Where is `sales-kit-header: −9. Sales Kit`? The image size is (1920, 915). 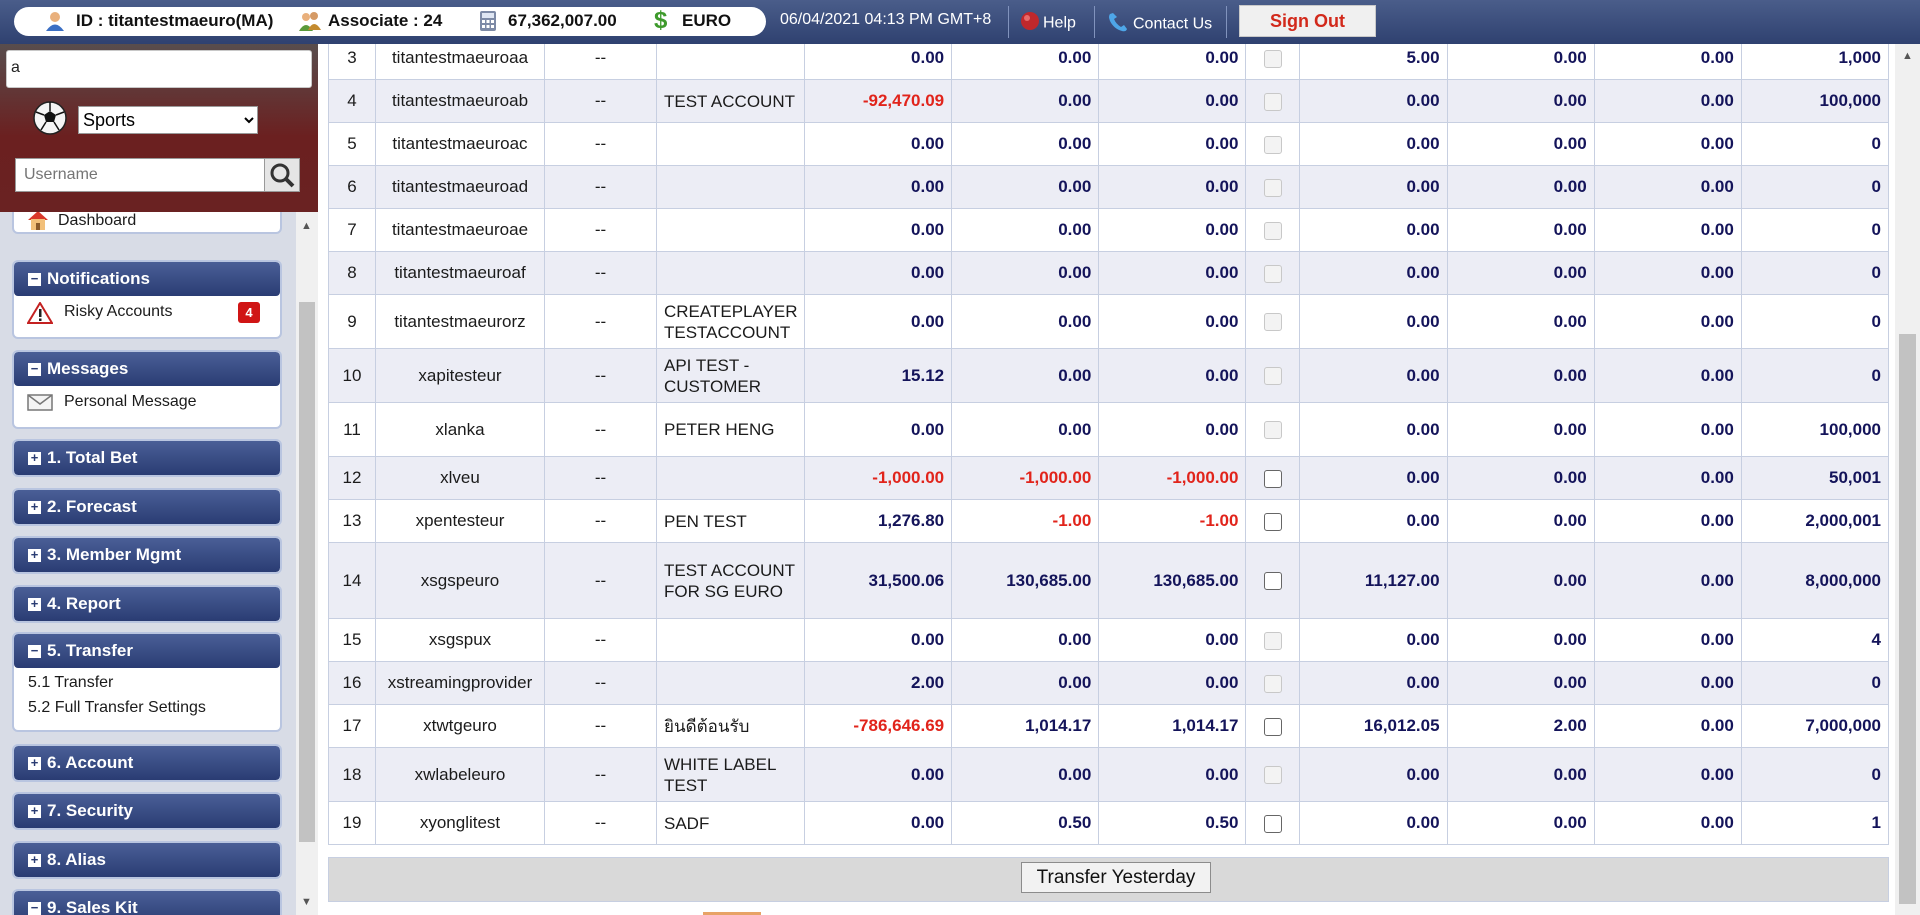 sales-kit-header: −9. Sales Kit is located at coordinates (147, 903).